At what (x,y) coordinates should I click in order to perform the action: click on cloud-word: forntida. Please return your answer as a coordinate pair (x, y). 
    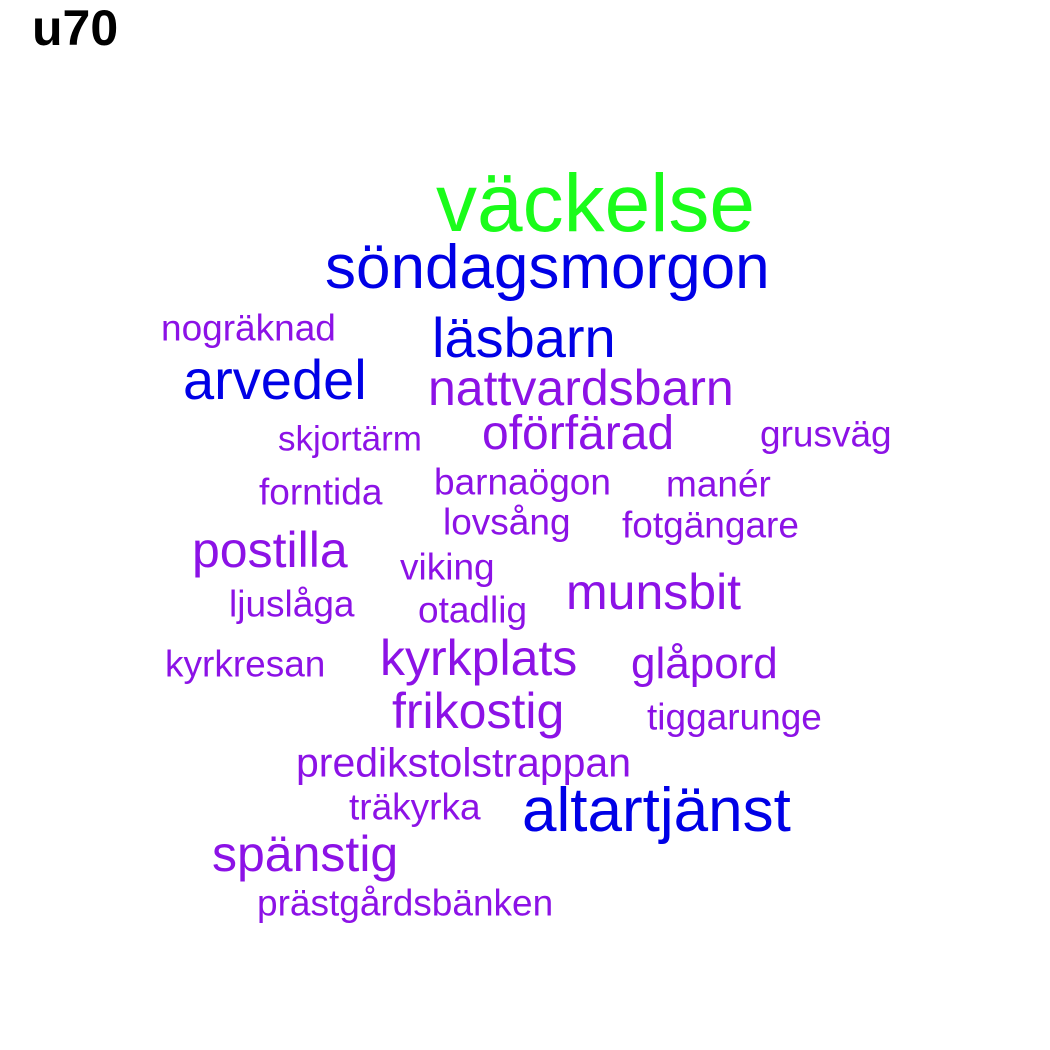
    Looking at the image, I should click on (321, 492).